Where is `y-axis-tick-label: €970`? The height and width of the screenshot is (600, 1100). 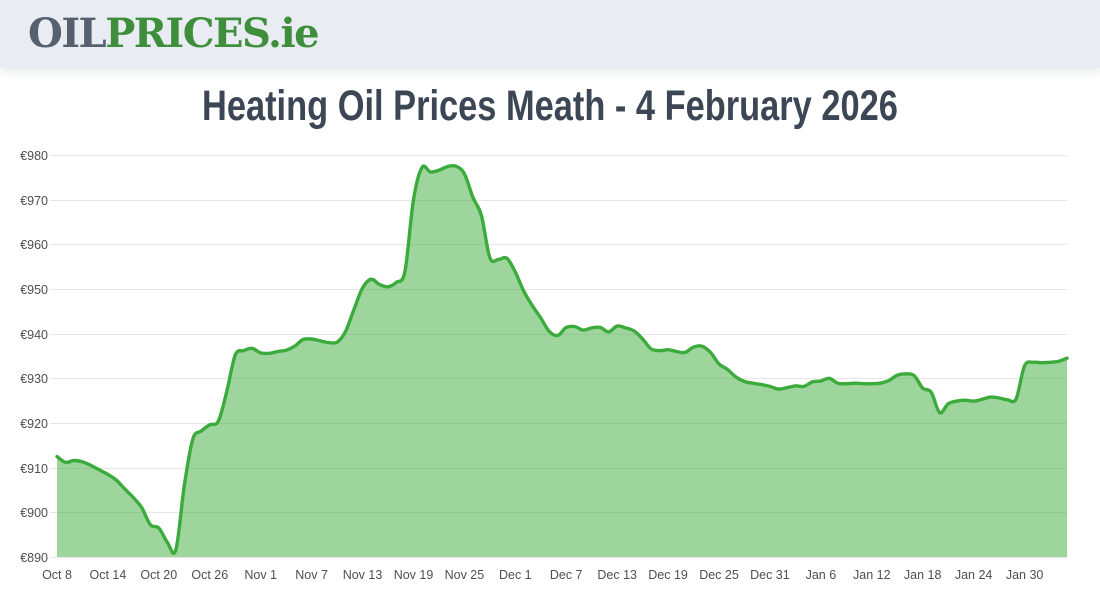 y-axis-tick-label: €970 is located at coordinates (34, 201).